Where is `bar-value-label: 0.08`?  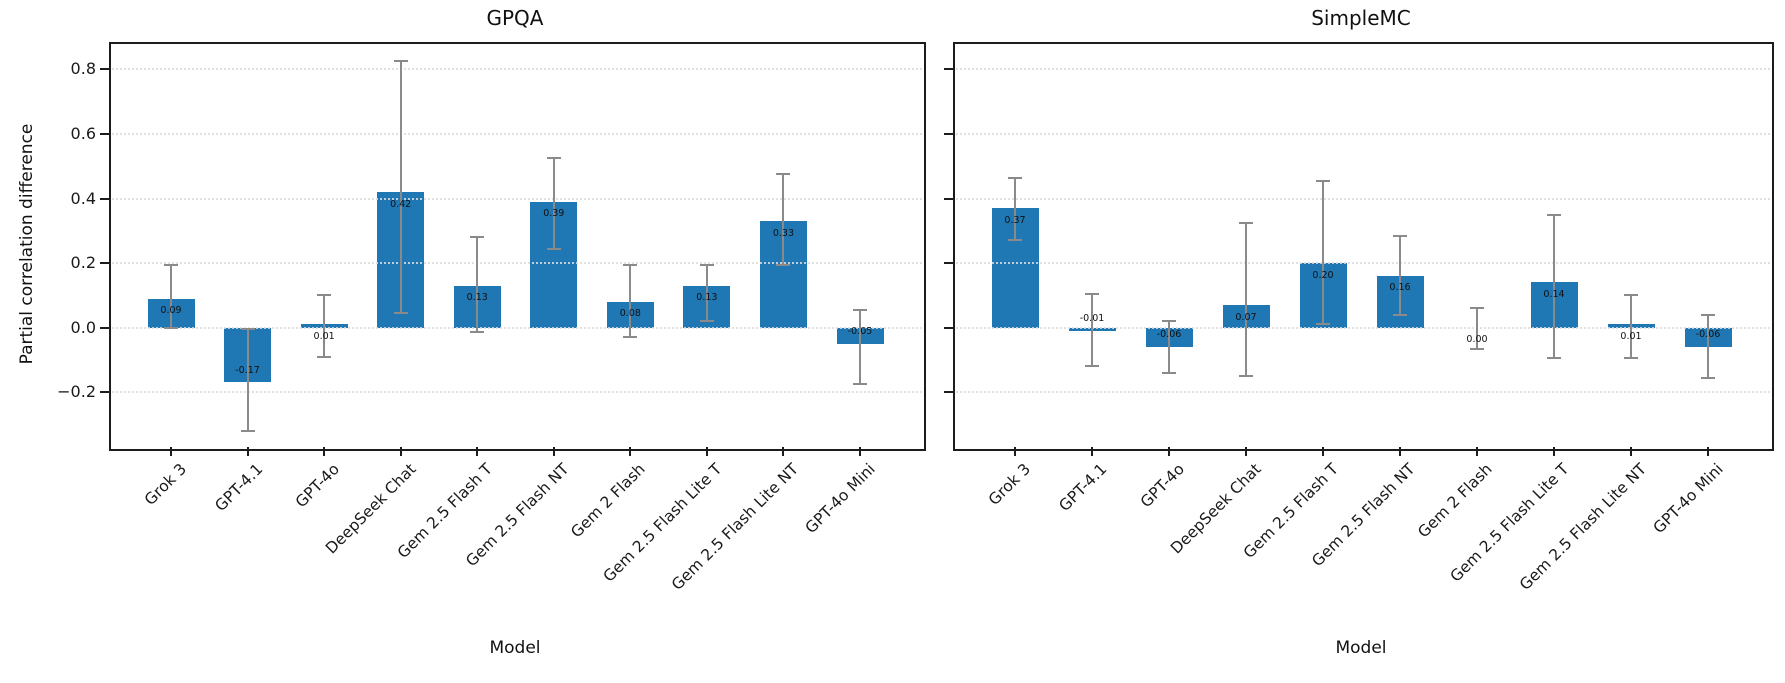 bar-value-label: 0.08 is located at coordinates (630, 314).